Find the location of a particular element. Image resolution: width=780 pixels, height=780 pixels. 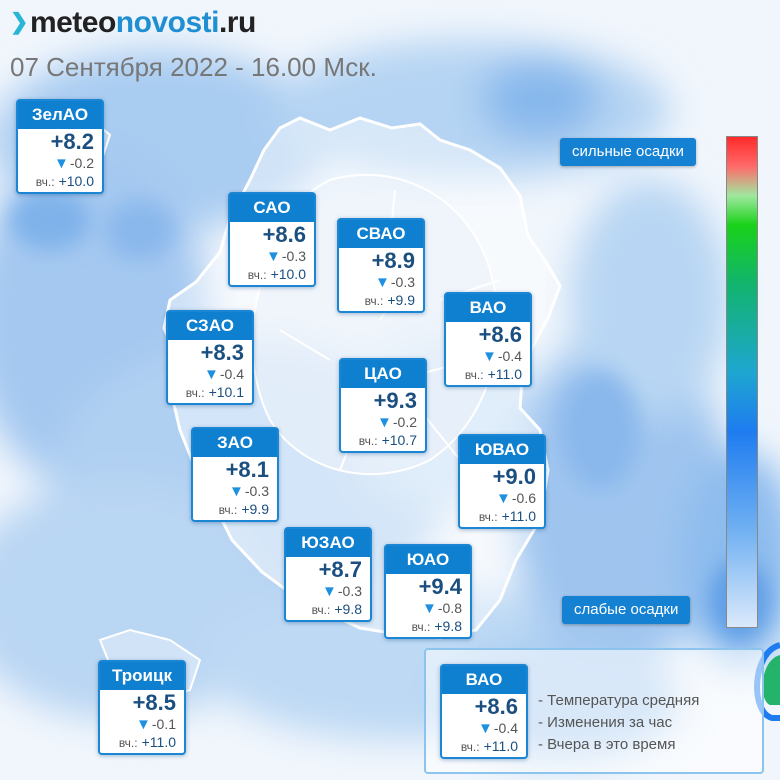

district-card-svao: СВАО +8.9 ▼-0.3 вч.: +9.9 is located at coordinates (381, 265).